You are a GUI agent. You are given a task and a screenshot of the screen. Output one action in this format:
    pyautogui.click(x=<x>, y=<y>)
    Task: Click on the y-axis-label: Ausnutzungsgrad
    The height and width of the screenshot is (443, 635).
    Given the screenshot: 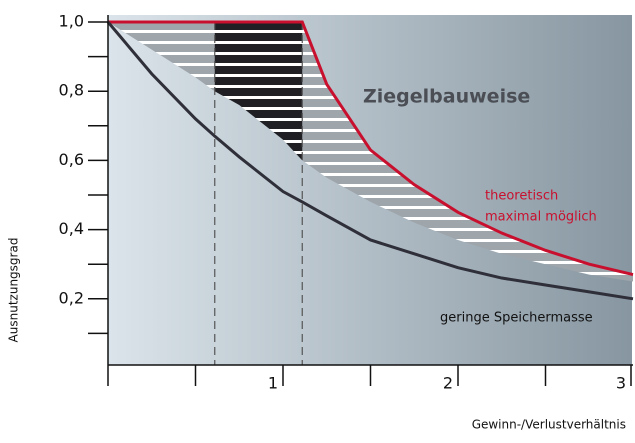 What is the action you would take?
    pyautogui.click(x=14, y=290)
    